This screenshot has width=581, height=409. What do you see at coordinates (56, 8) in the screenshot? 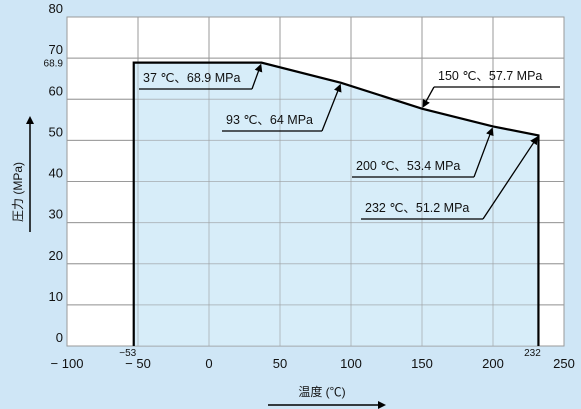
I see `y-tick-label: 80` at bounding box center [56, 8].